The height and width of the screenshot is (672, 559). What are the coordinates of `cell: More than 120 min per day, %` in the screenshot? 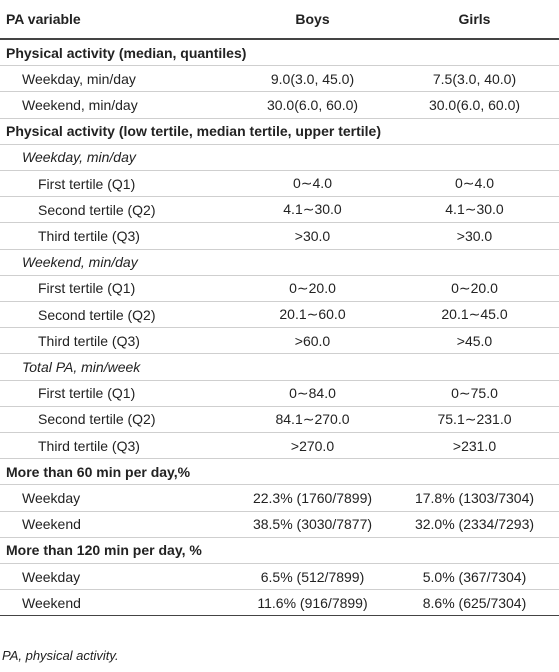 It's located at (104, 550).